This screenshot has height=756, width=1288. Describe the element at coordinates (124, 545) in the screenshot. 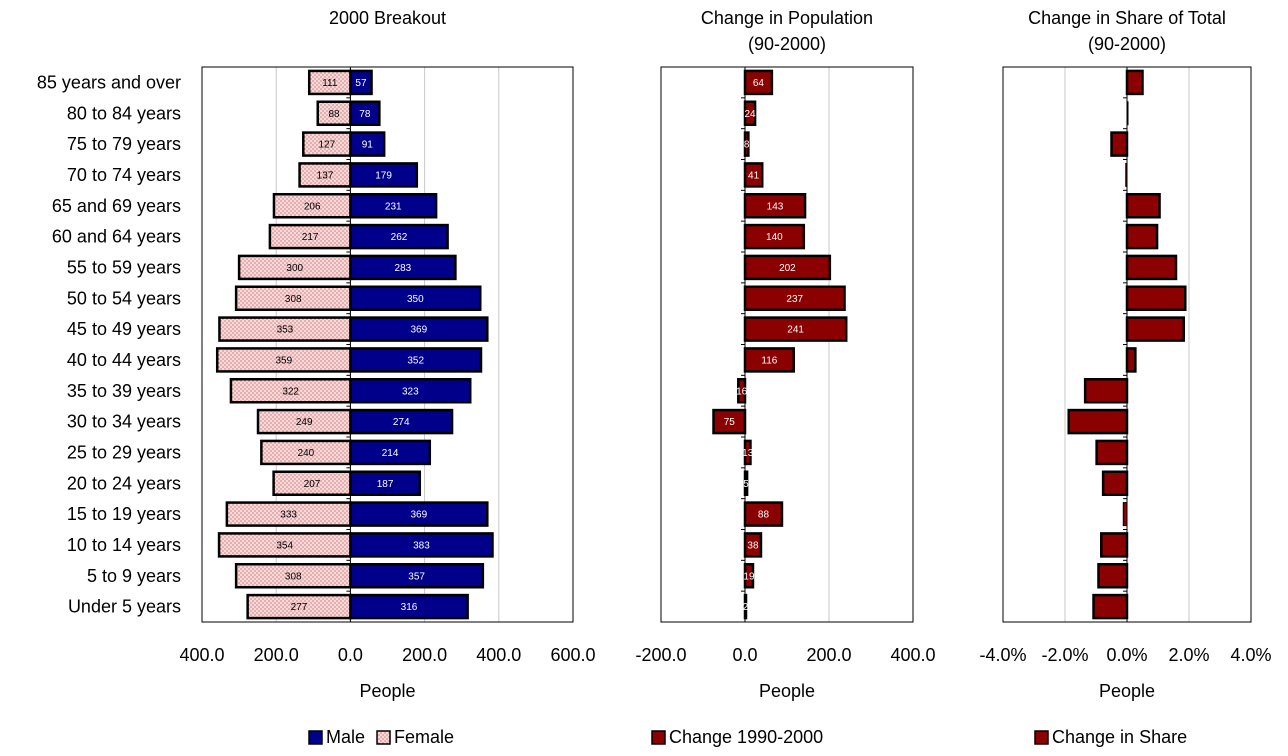

I see `category-label: 10 to 14 years` at that location.